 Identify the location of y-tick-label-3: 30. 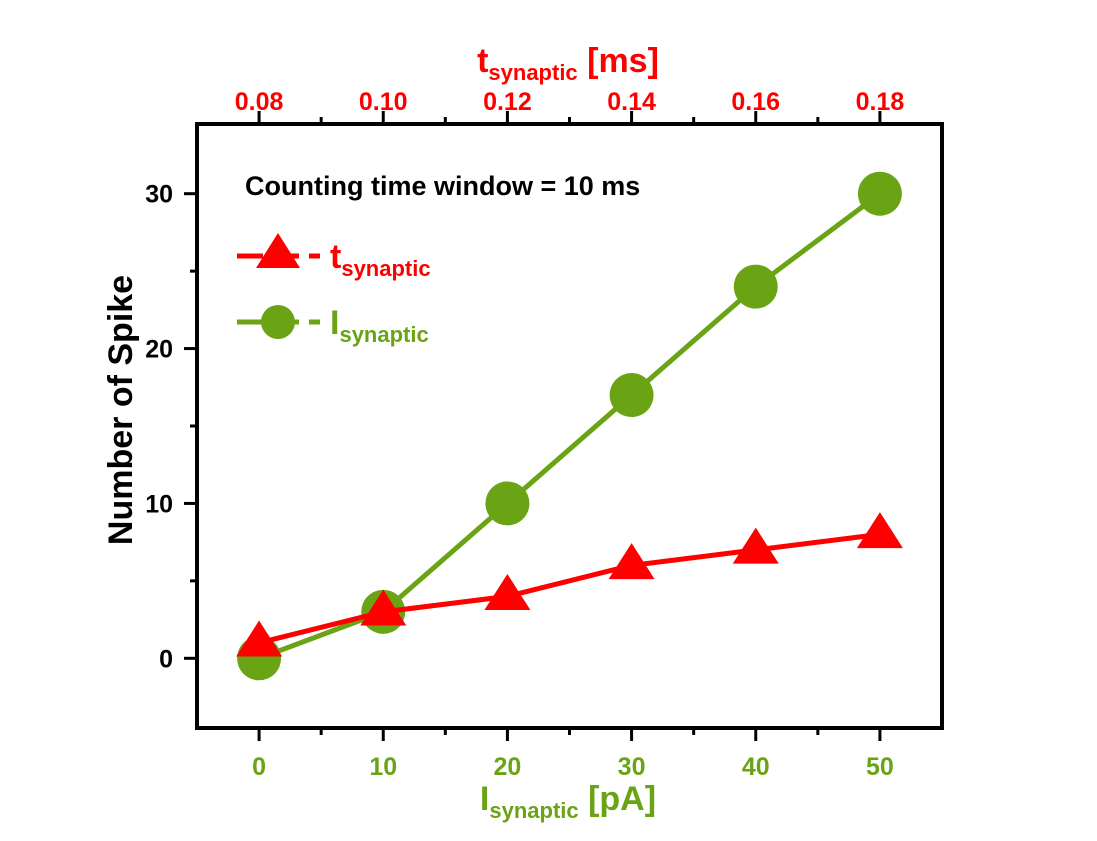
(159, 195).